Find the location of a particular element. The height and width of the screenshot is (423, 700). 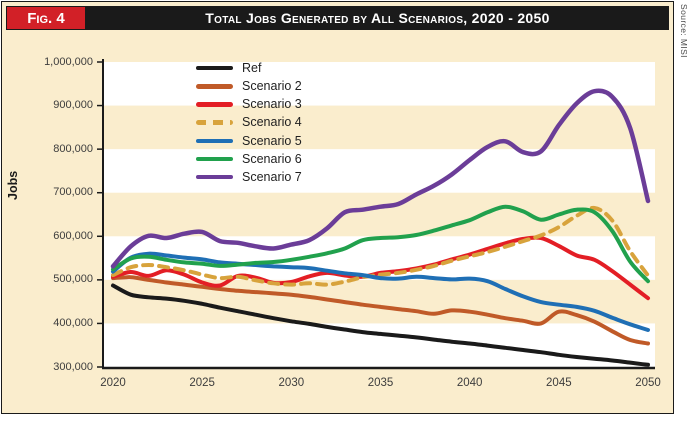

legend-item-scenario-7: Scenario 7 is located at coordinates (249, 177).